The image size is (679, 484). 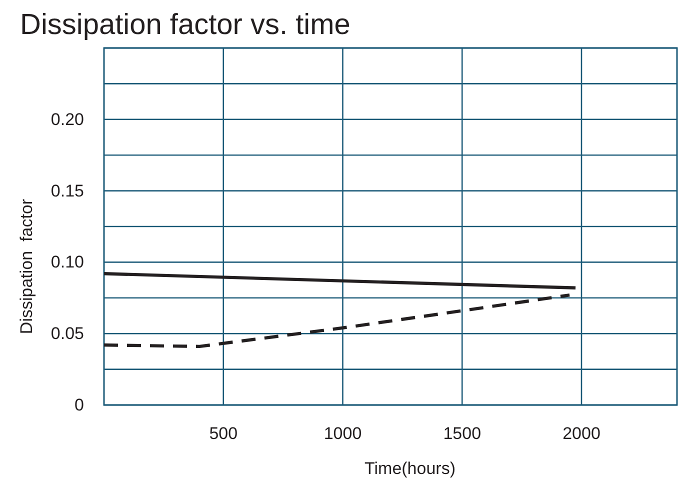 What do you see at coordinates (79, 404) in the screenshot?
I see `y-tick-label: 0` at bounding box center [79, 404].